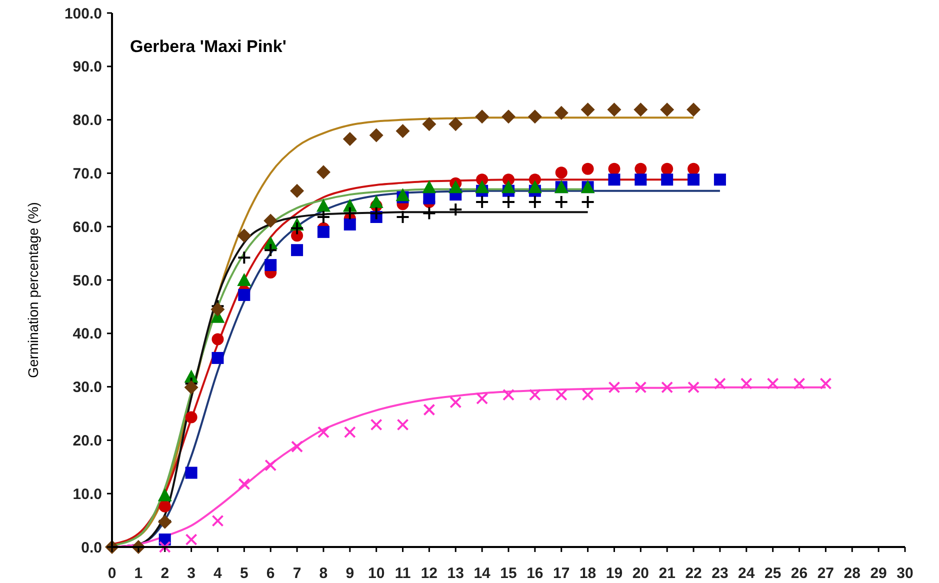  Describe the element at coordinates (87, 441) in the screenshot. I see `y-tick-label: 20.0` at that location.